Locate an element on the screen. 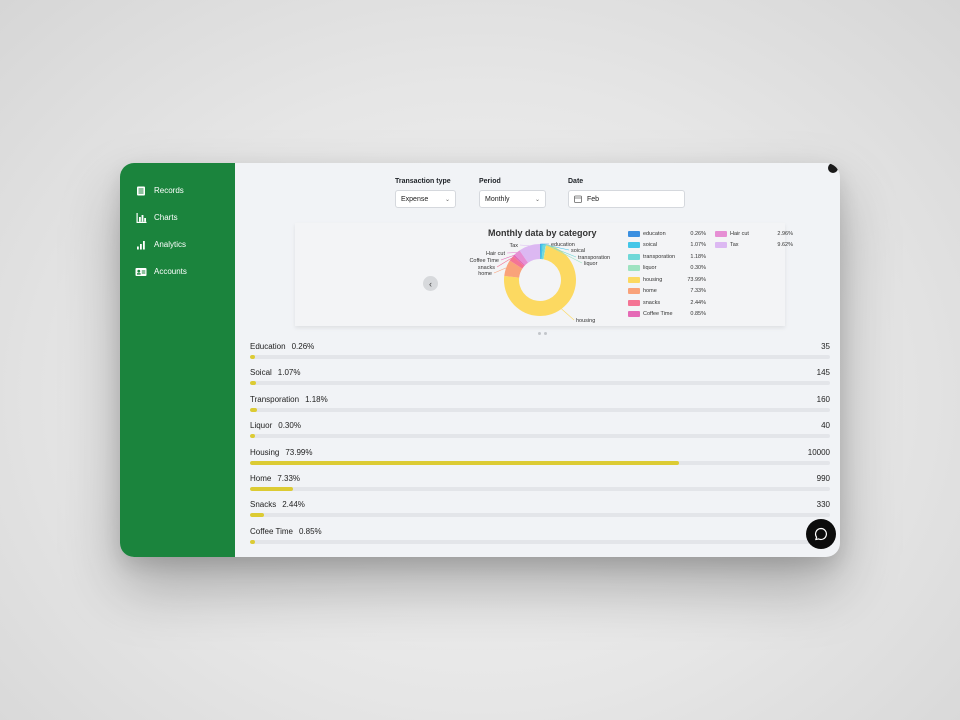 This screenshot has width=960, height=720. legend-item: Coffee Time 0.85% is located at coordinates (667, 315).